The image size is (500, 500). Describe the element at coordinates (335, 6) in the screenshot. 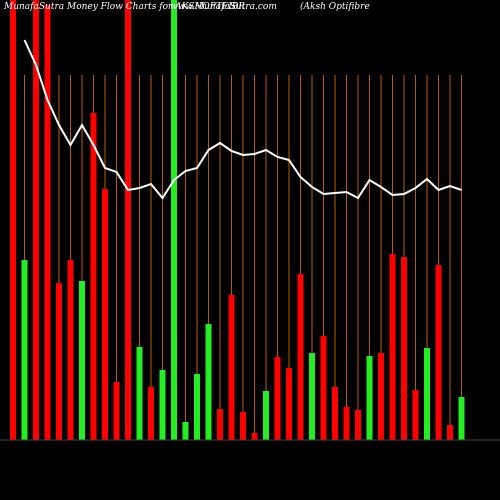

I see `subtitle: (Aksh Optifibre` at that location.